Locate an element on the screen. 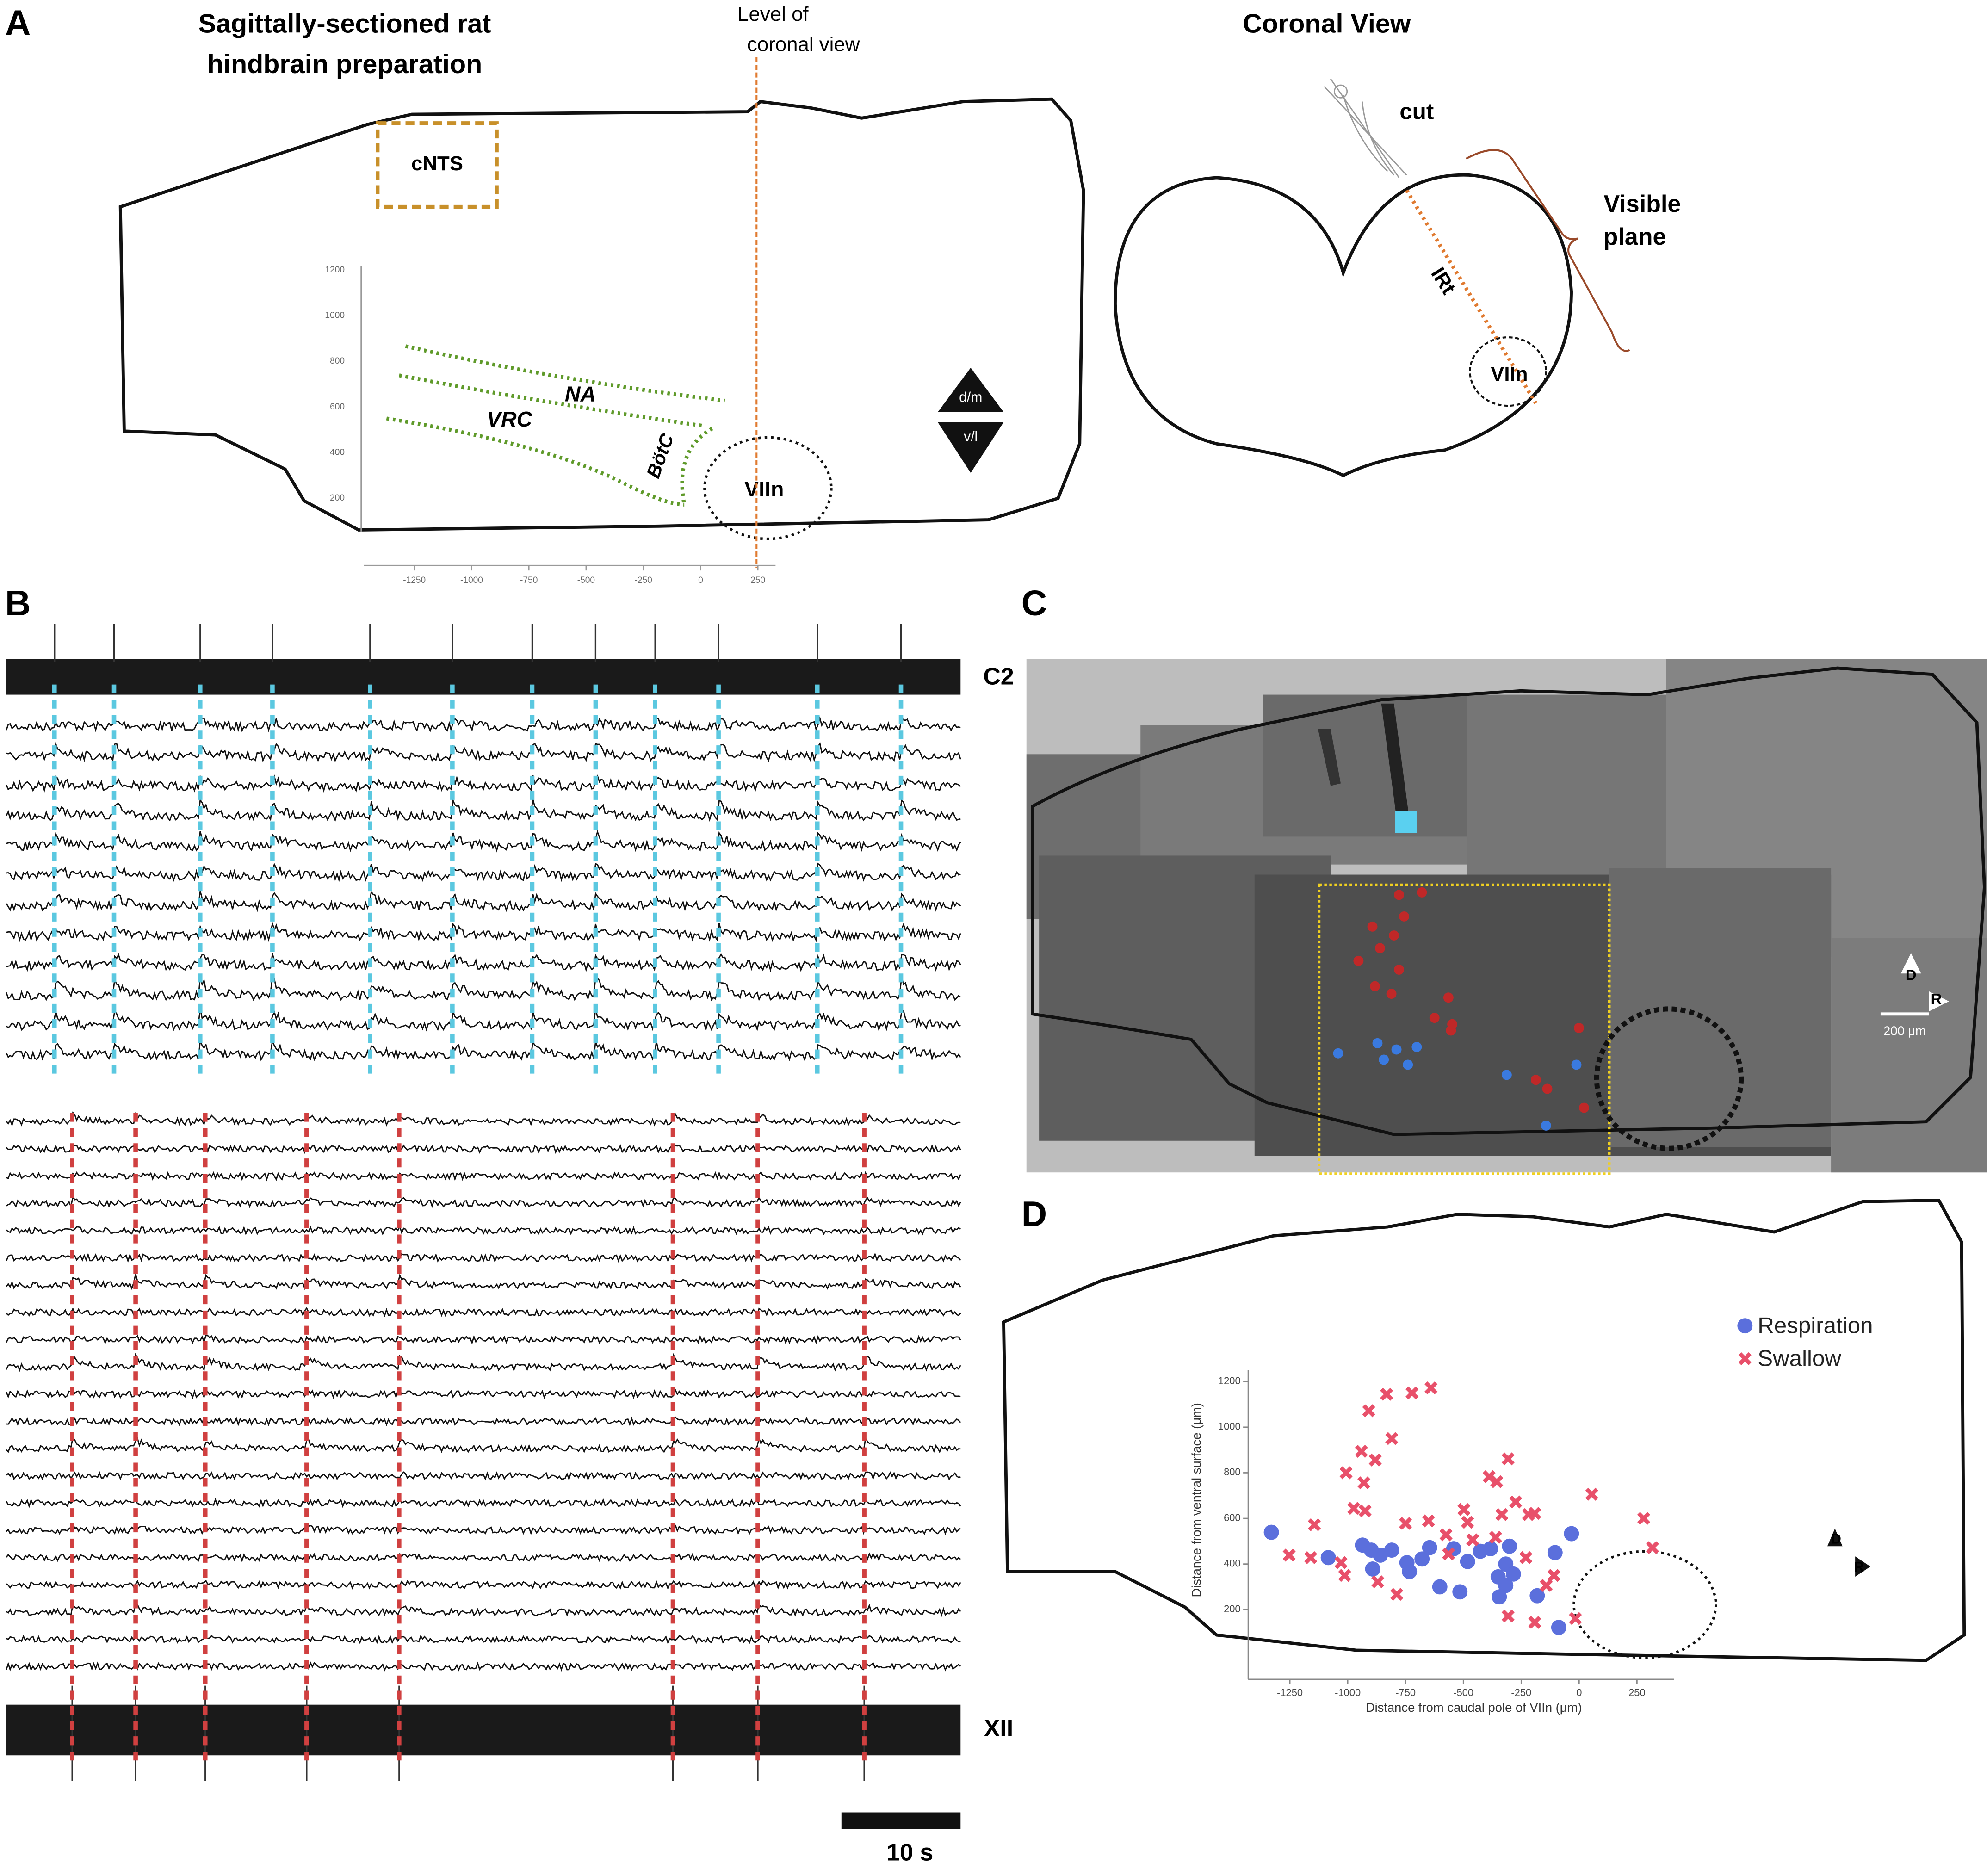  y-tick-label: 1000 is located at coordinates (1229, 1426).